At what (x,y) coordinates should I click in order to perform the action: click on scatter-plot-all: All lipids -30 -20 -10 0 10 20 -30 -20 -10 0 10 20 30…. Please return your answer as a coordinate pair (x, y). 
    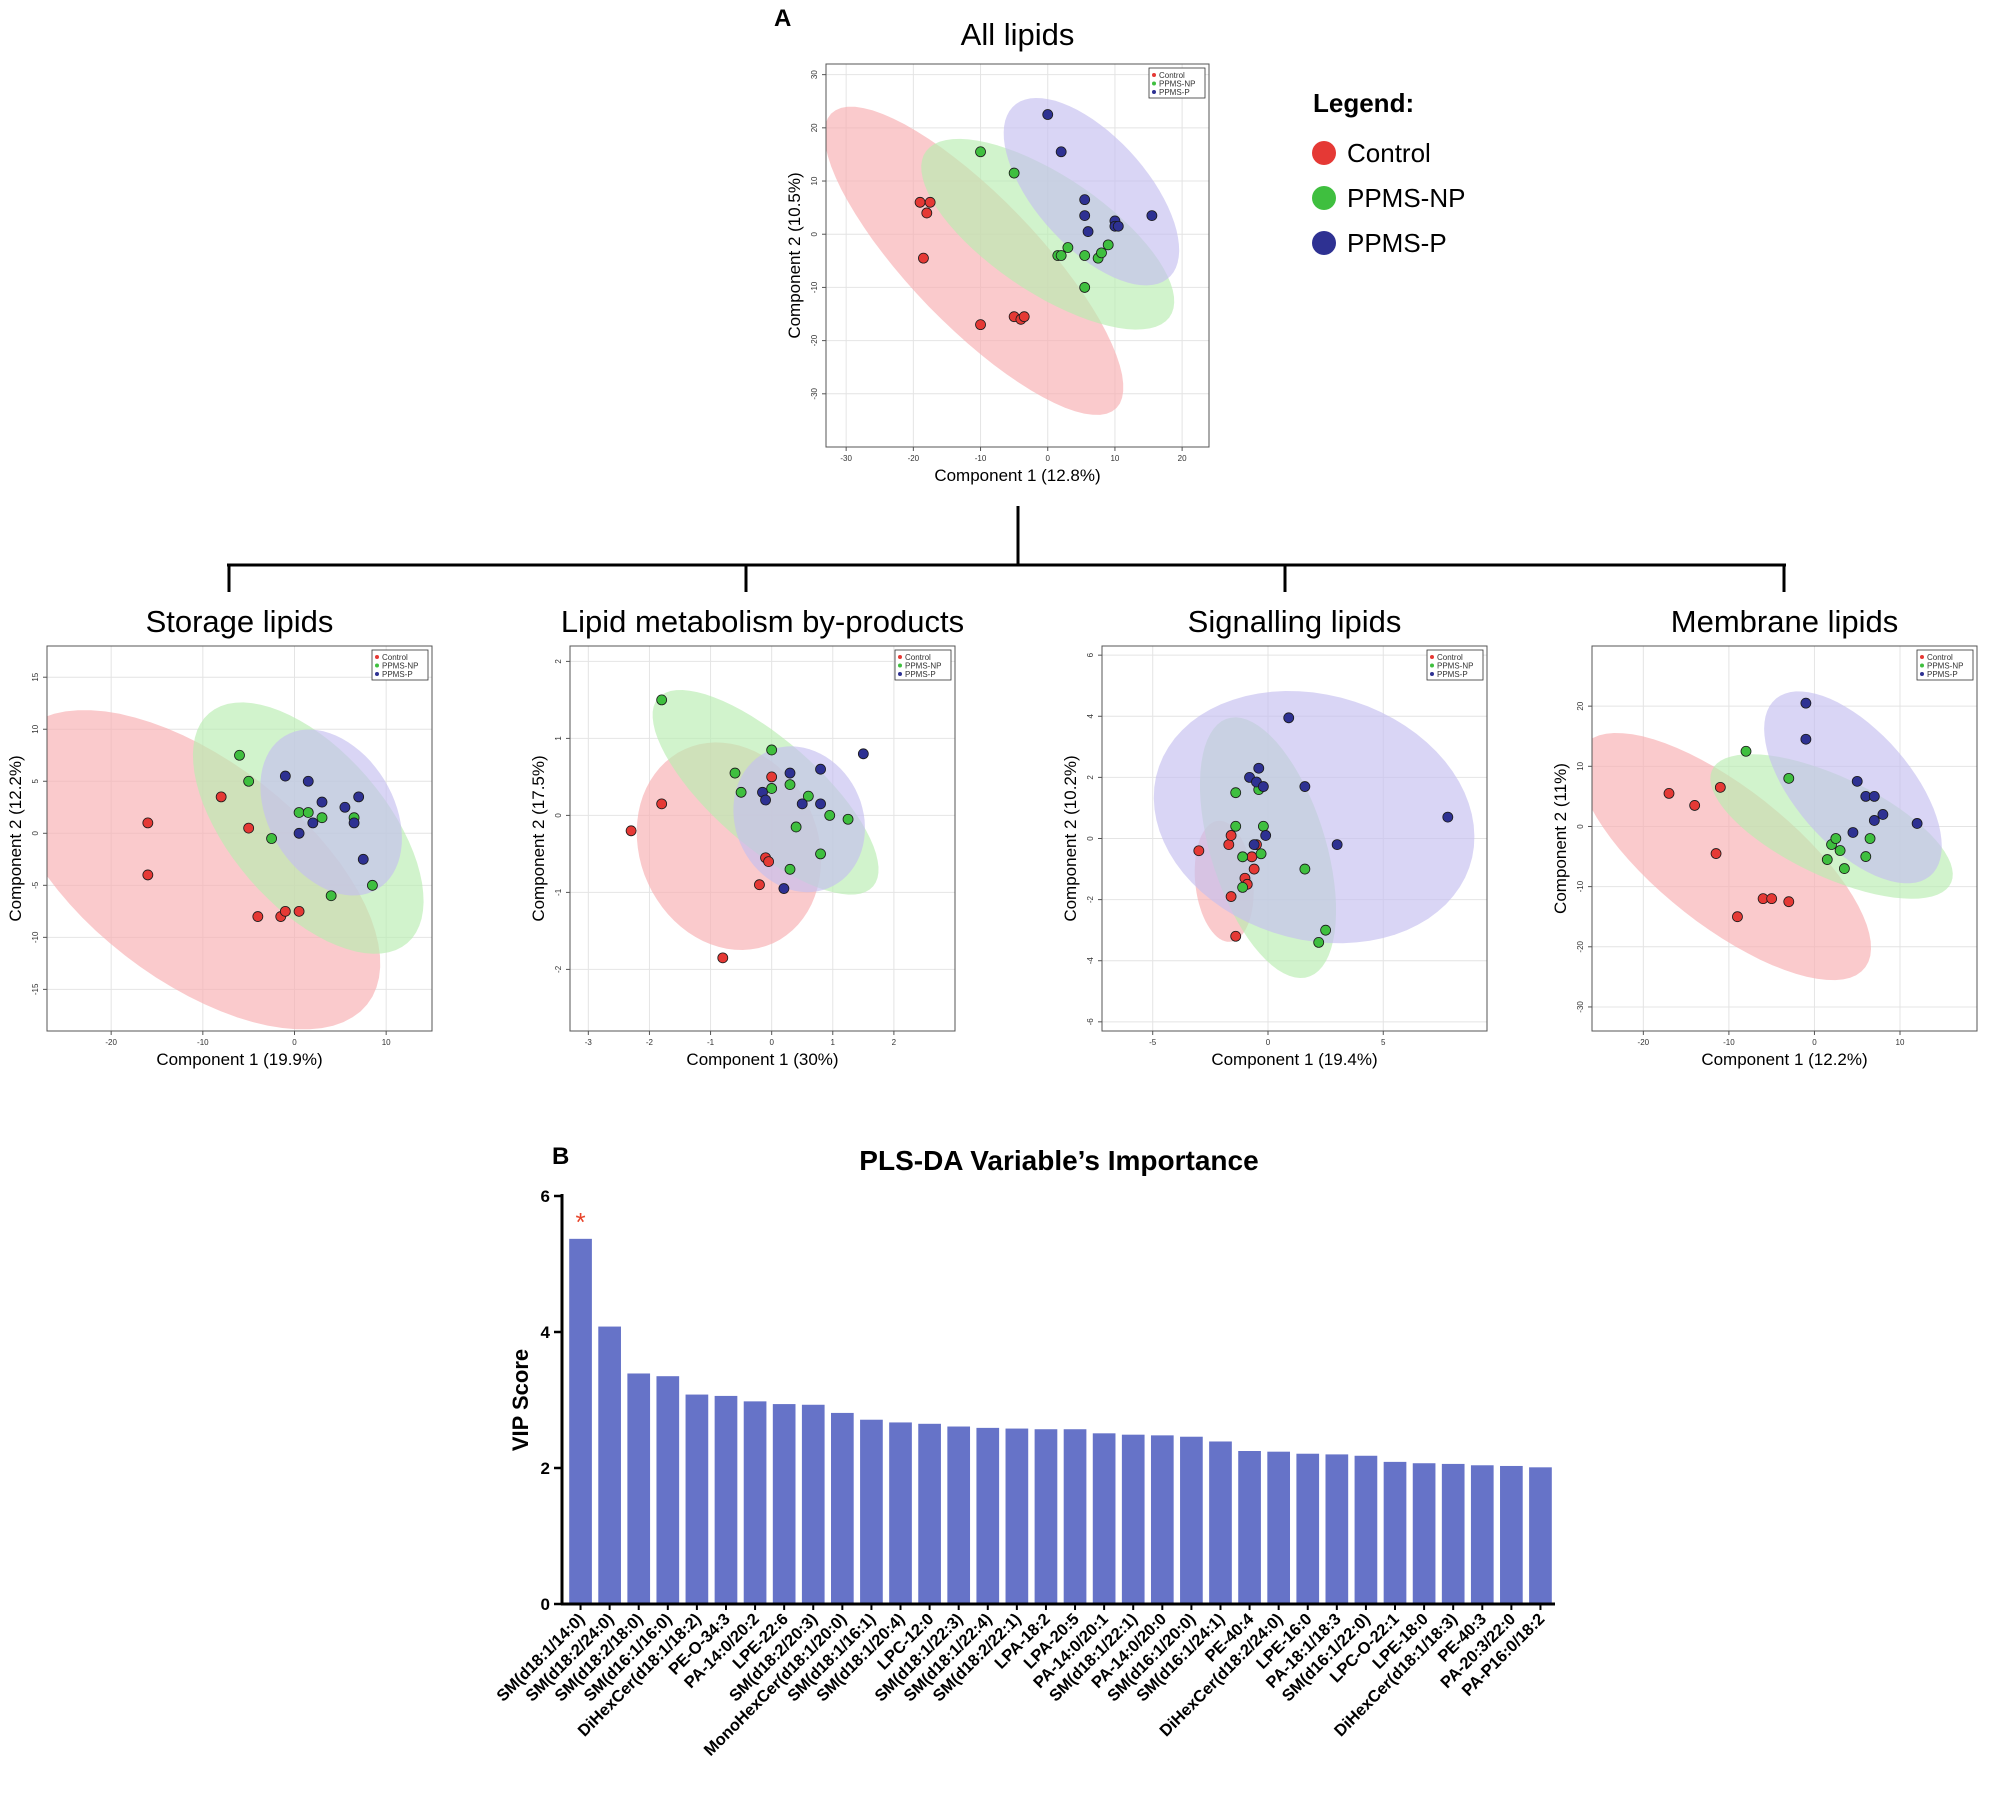
    Looking at the image, I should click on (997, 251).